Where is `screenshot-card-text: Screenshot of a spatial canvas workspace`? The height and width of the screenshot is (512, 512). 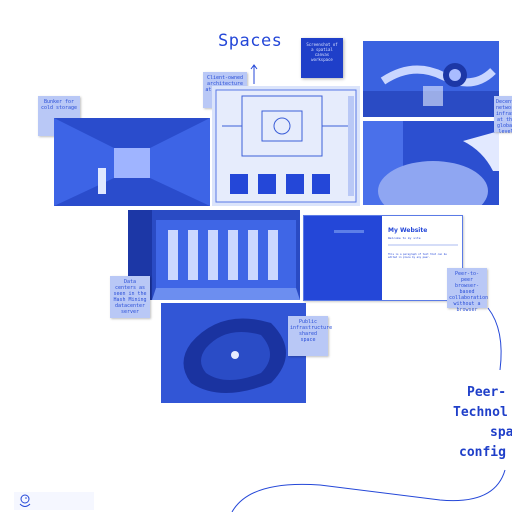 screenshot-card-text: Screenshot of a spatial canvas workspace is located at coordinates (322, 52).